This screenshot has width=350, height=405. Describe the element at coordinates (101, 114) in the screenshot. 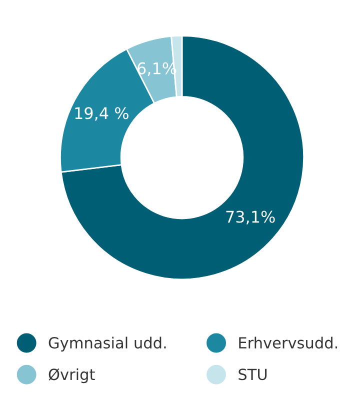

I see `data-label: 19,4 %` at that location.